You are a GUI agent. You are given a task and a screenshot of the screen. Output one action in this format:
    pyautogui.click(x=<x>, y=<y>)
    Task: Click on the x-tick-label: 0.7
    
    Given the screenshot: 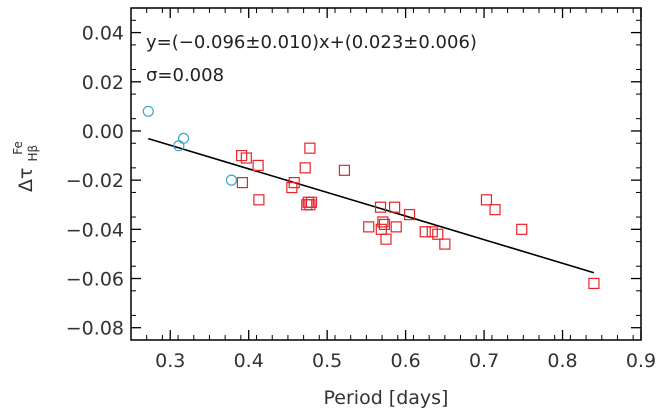 What is the action you would take?
    pyautogui.click(x=484, y=361)
    